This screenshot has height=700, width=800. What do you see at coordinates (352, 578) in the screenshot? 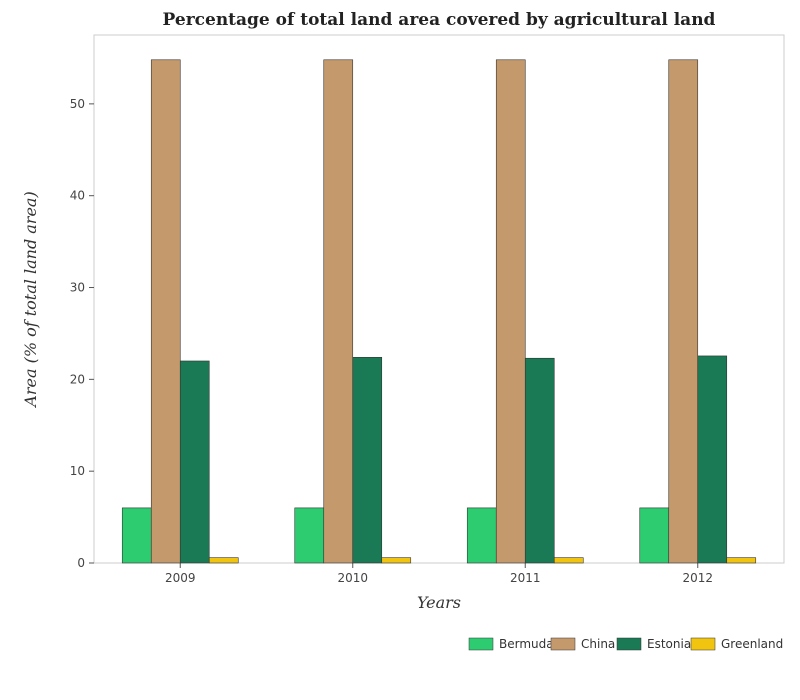
I see `x-tick-label: 2010` at bounding box center [352, 578].